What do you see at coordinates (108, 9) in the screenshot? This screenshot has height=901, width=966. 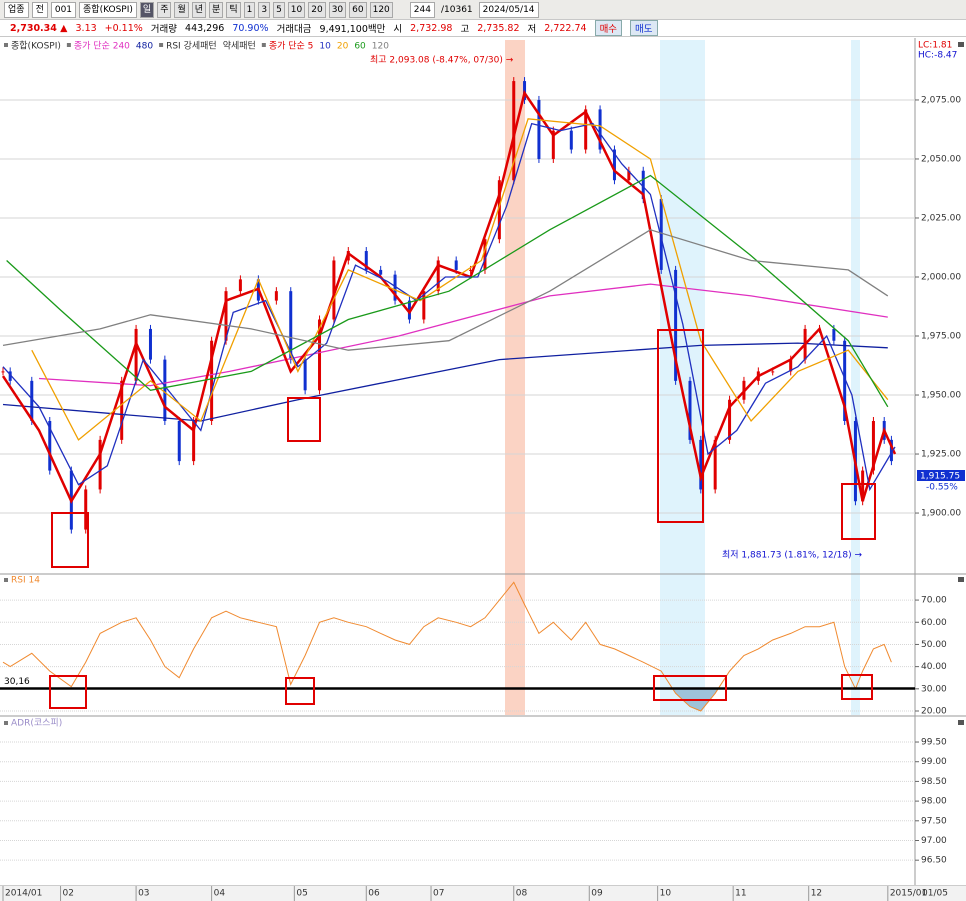 I see `name-field: 종합(KOSPI)` at bounding box center [108, 9].